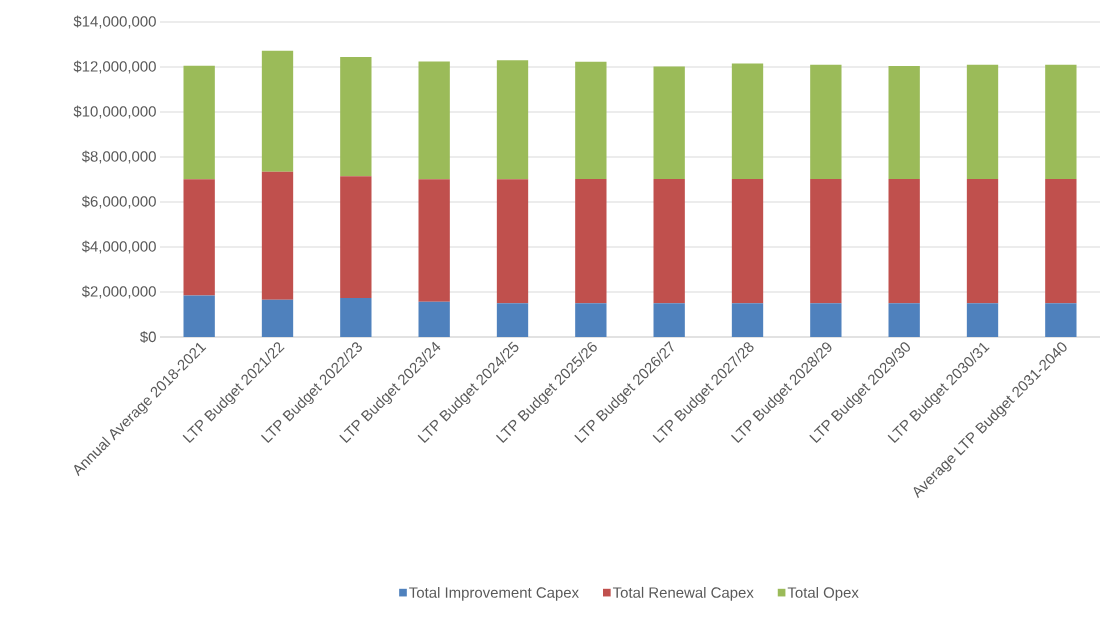 This screenshot has height=639, width=1105. What do you see at coordinates (118, 247) in the screenshot?
I see `y-tick-label: $4,000,000` at bounding box center [118, 247].